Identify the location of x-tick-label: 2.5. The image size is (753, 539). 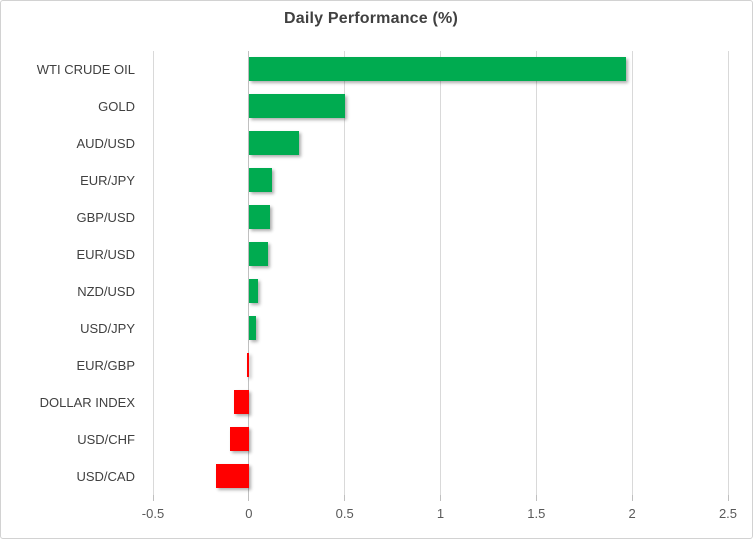
(728, 513).